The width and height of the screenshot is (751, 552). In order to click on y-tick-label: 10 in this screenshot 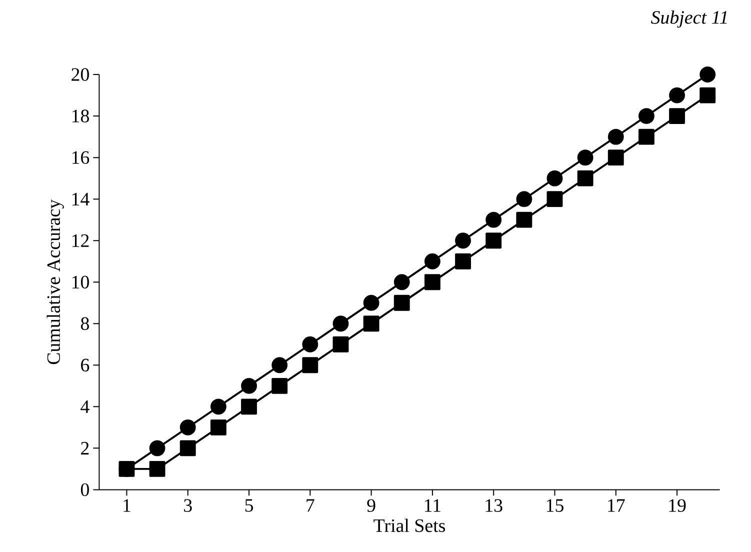, I will do `click(80, 282)`.